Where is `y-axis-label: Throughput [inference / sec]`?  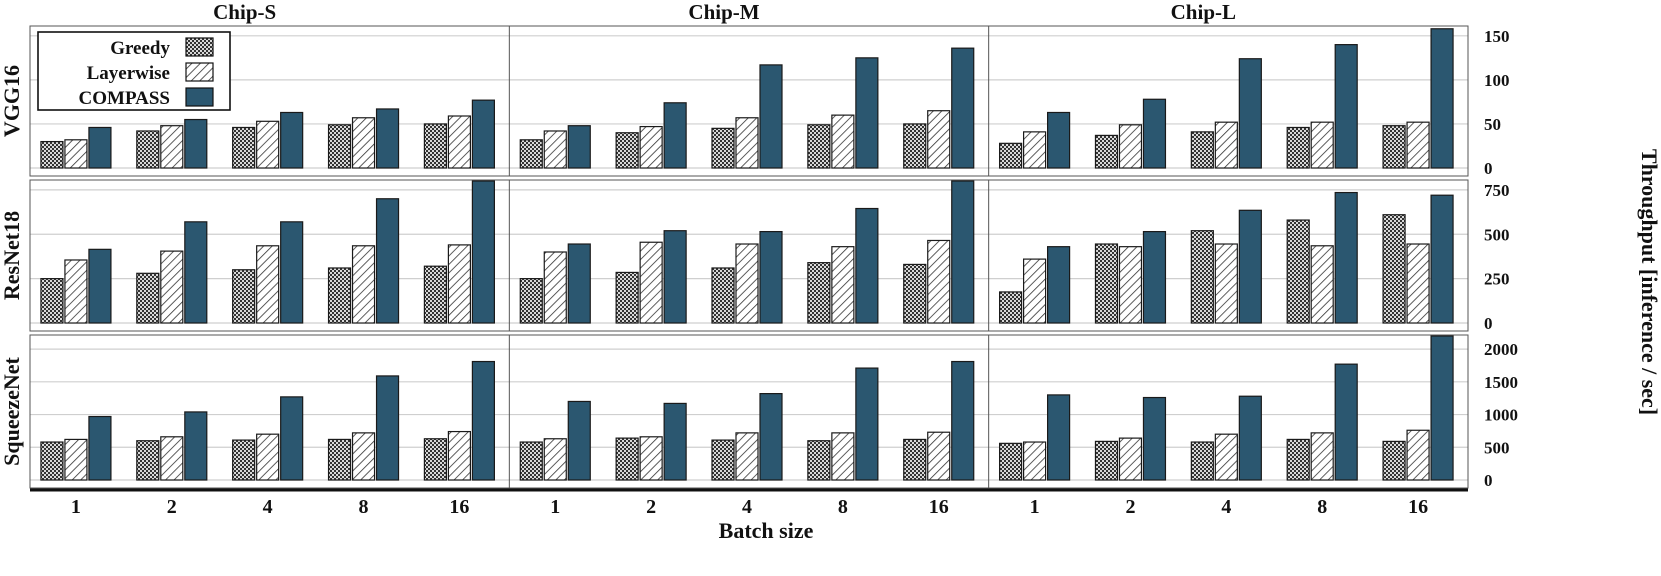
y-axis-label: Throughput [inference / sec] is located at coordinates (1649, 282).